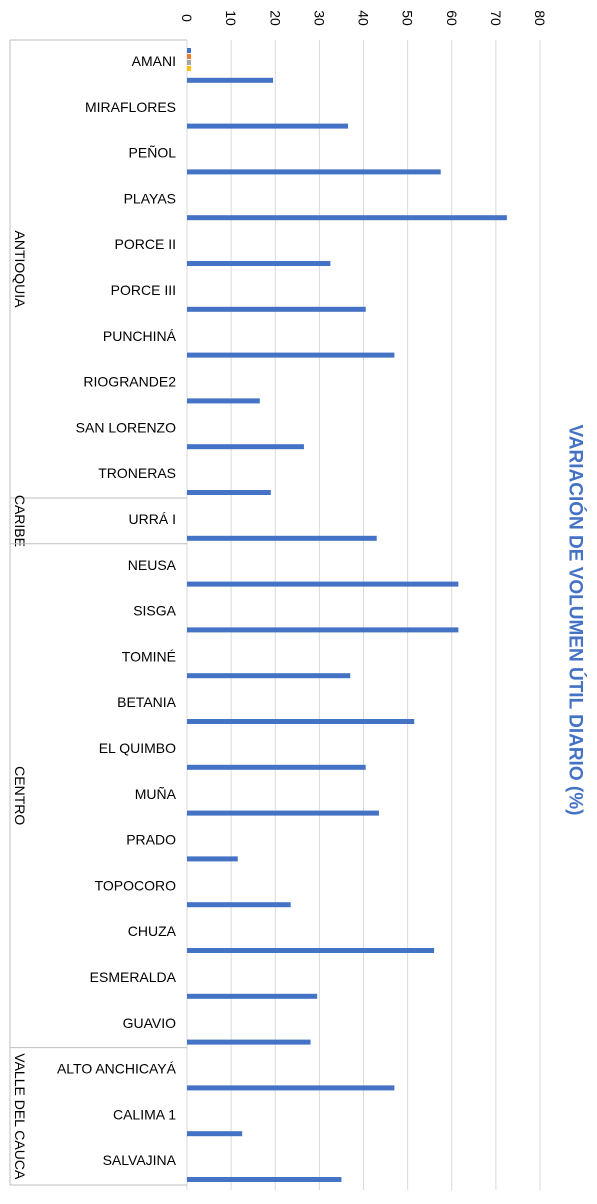 The image size is (597, 1204). What do you see at coordinates (133, 977) in the screenshot?
I see `category-label: ESMERALDA` at bounding box center [133, 977].